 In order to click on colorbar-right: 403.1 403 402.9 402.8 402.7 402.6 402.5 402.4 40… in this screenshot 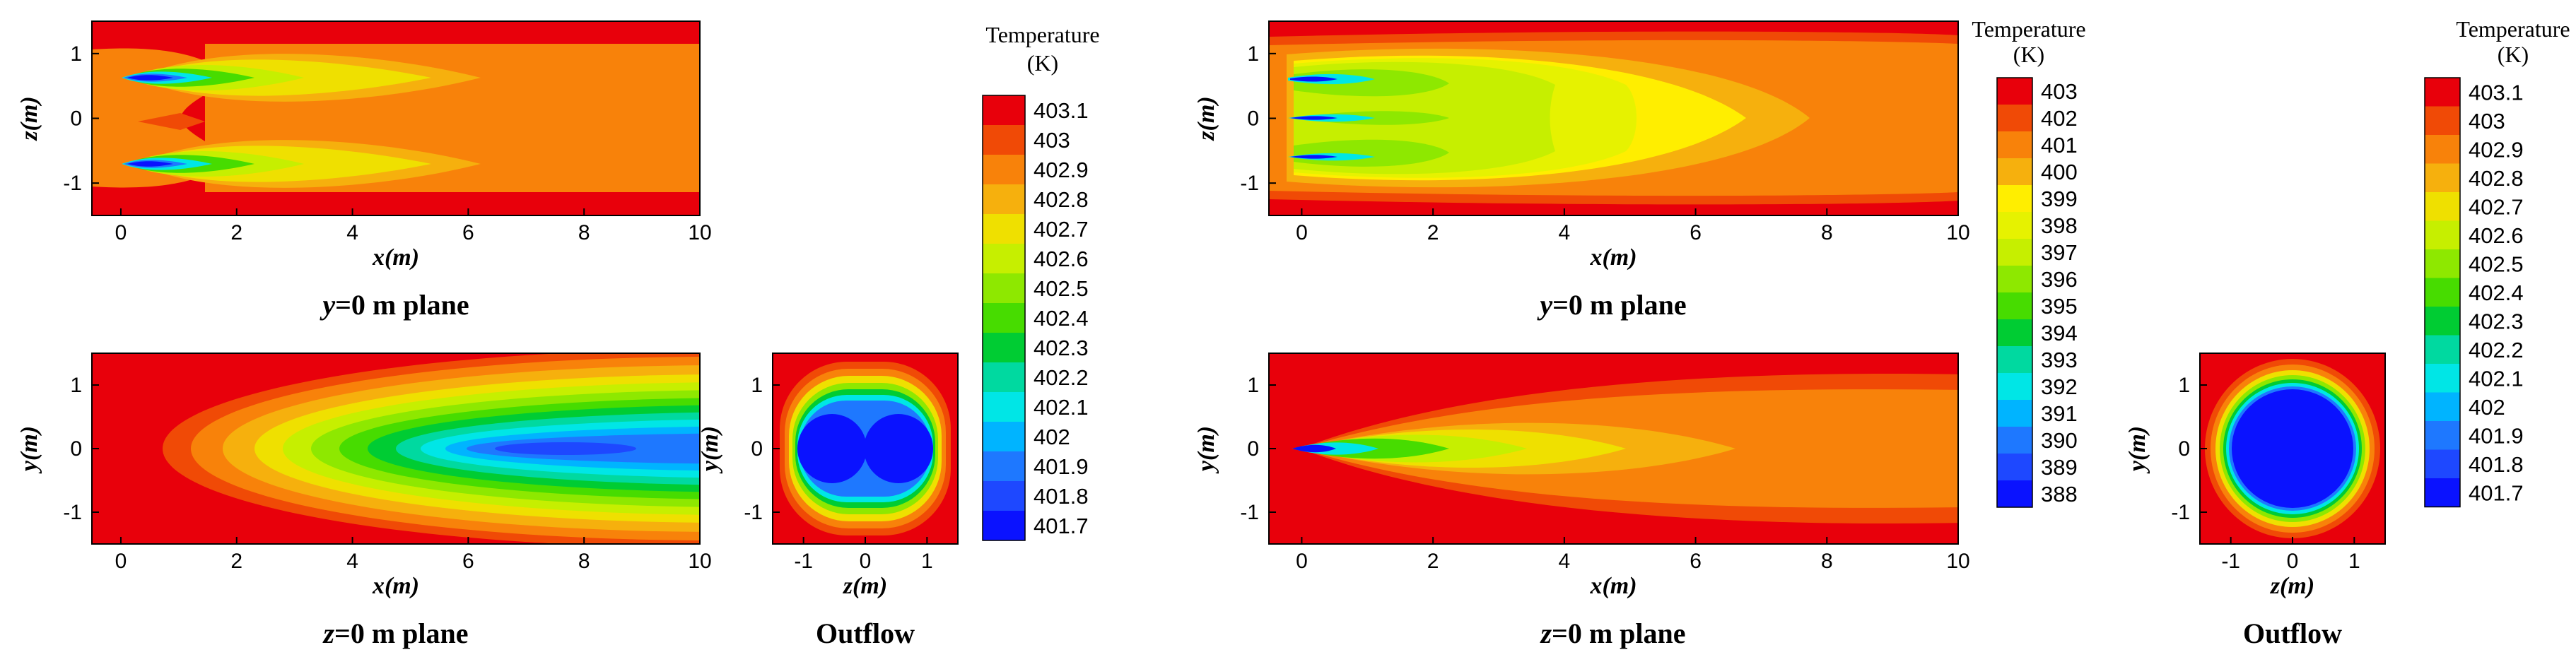, I will do `click(2474, 292)`.